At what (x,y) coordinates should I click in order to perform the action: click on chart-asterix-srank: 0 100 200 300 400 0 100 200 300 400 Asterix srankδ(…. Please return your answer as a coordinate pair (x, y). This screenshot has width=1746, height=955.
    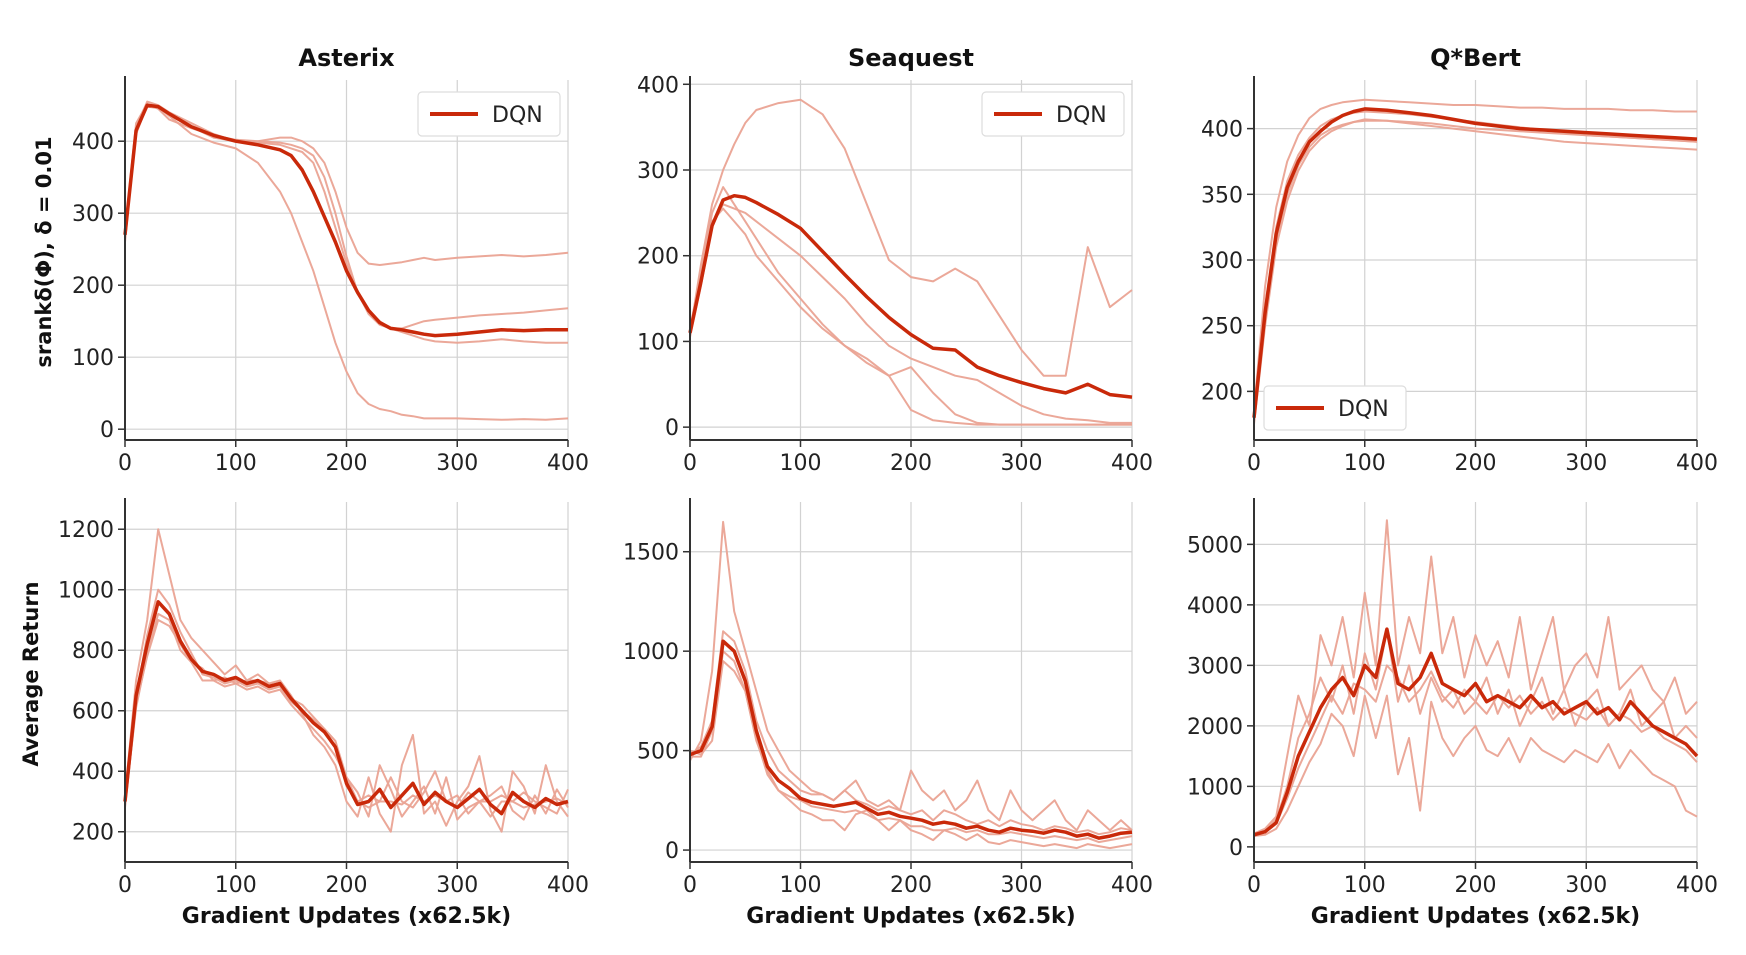
    Looking at the image, I should click on (310, 260).